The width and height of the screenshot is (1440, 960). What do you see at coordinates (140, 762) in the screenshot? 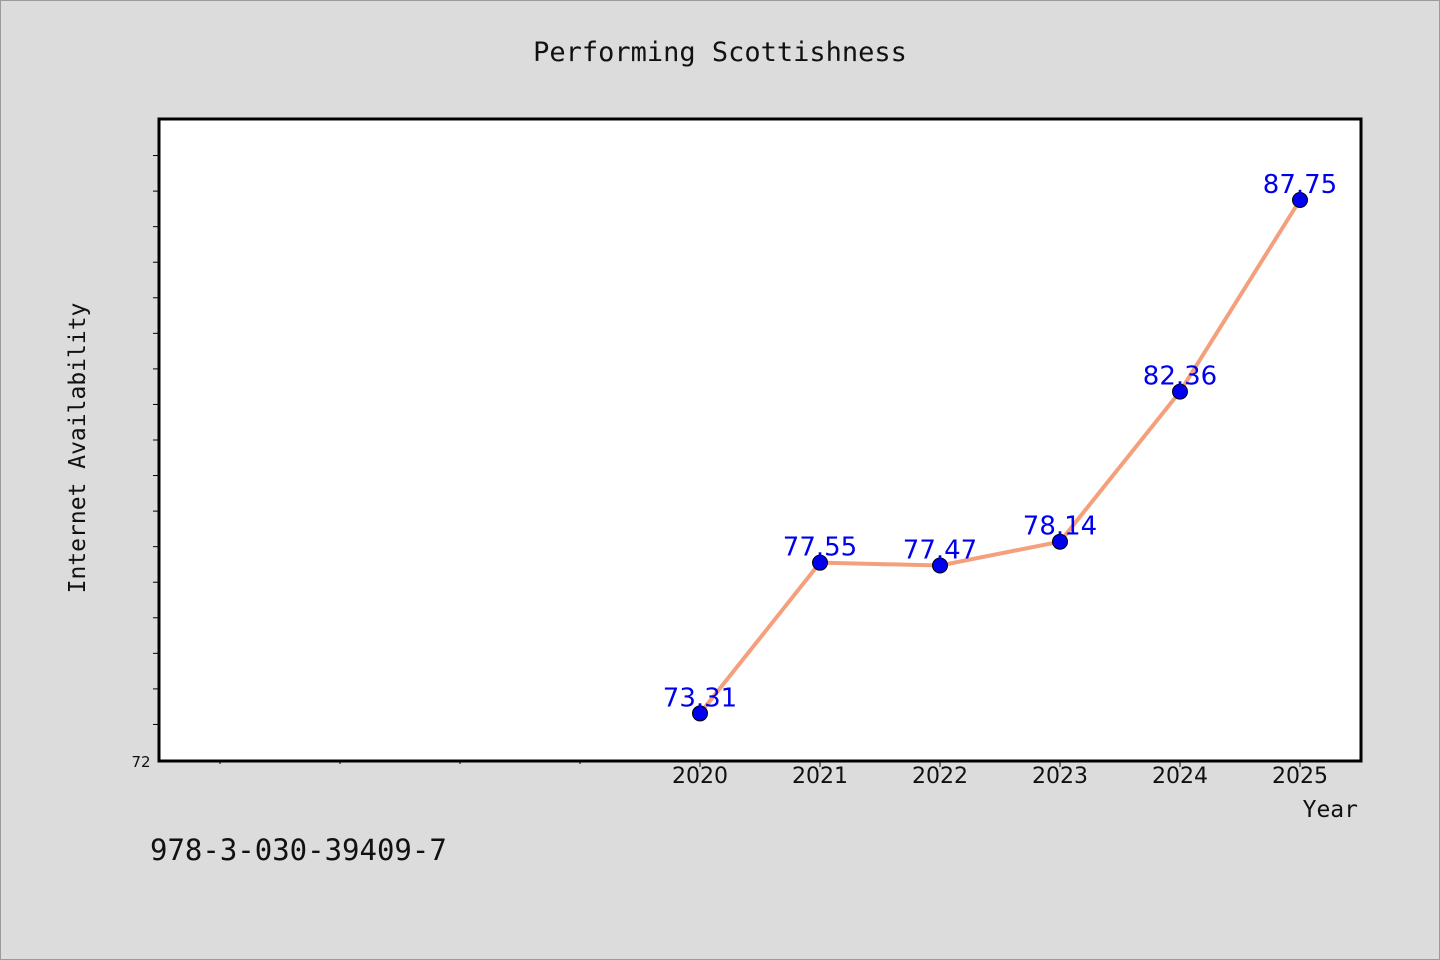
I see `y-tick-label-min: 72` at bounding box center [140, 762].